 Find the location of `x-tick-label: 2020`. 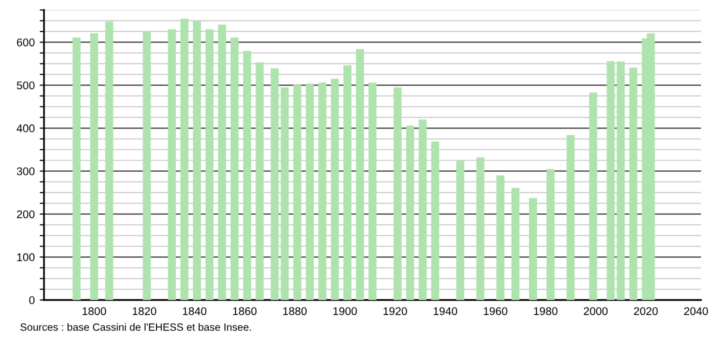

x-tick-label: 2020 is located at coordinates (646, 311).